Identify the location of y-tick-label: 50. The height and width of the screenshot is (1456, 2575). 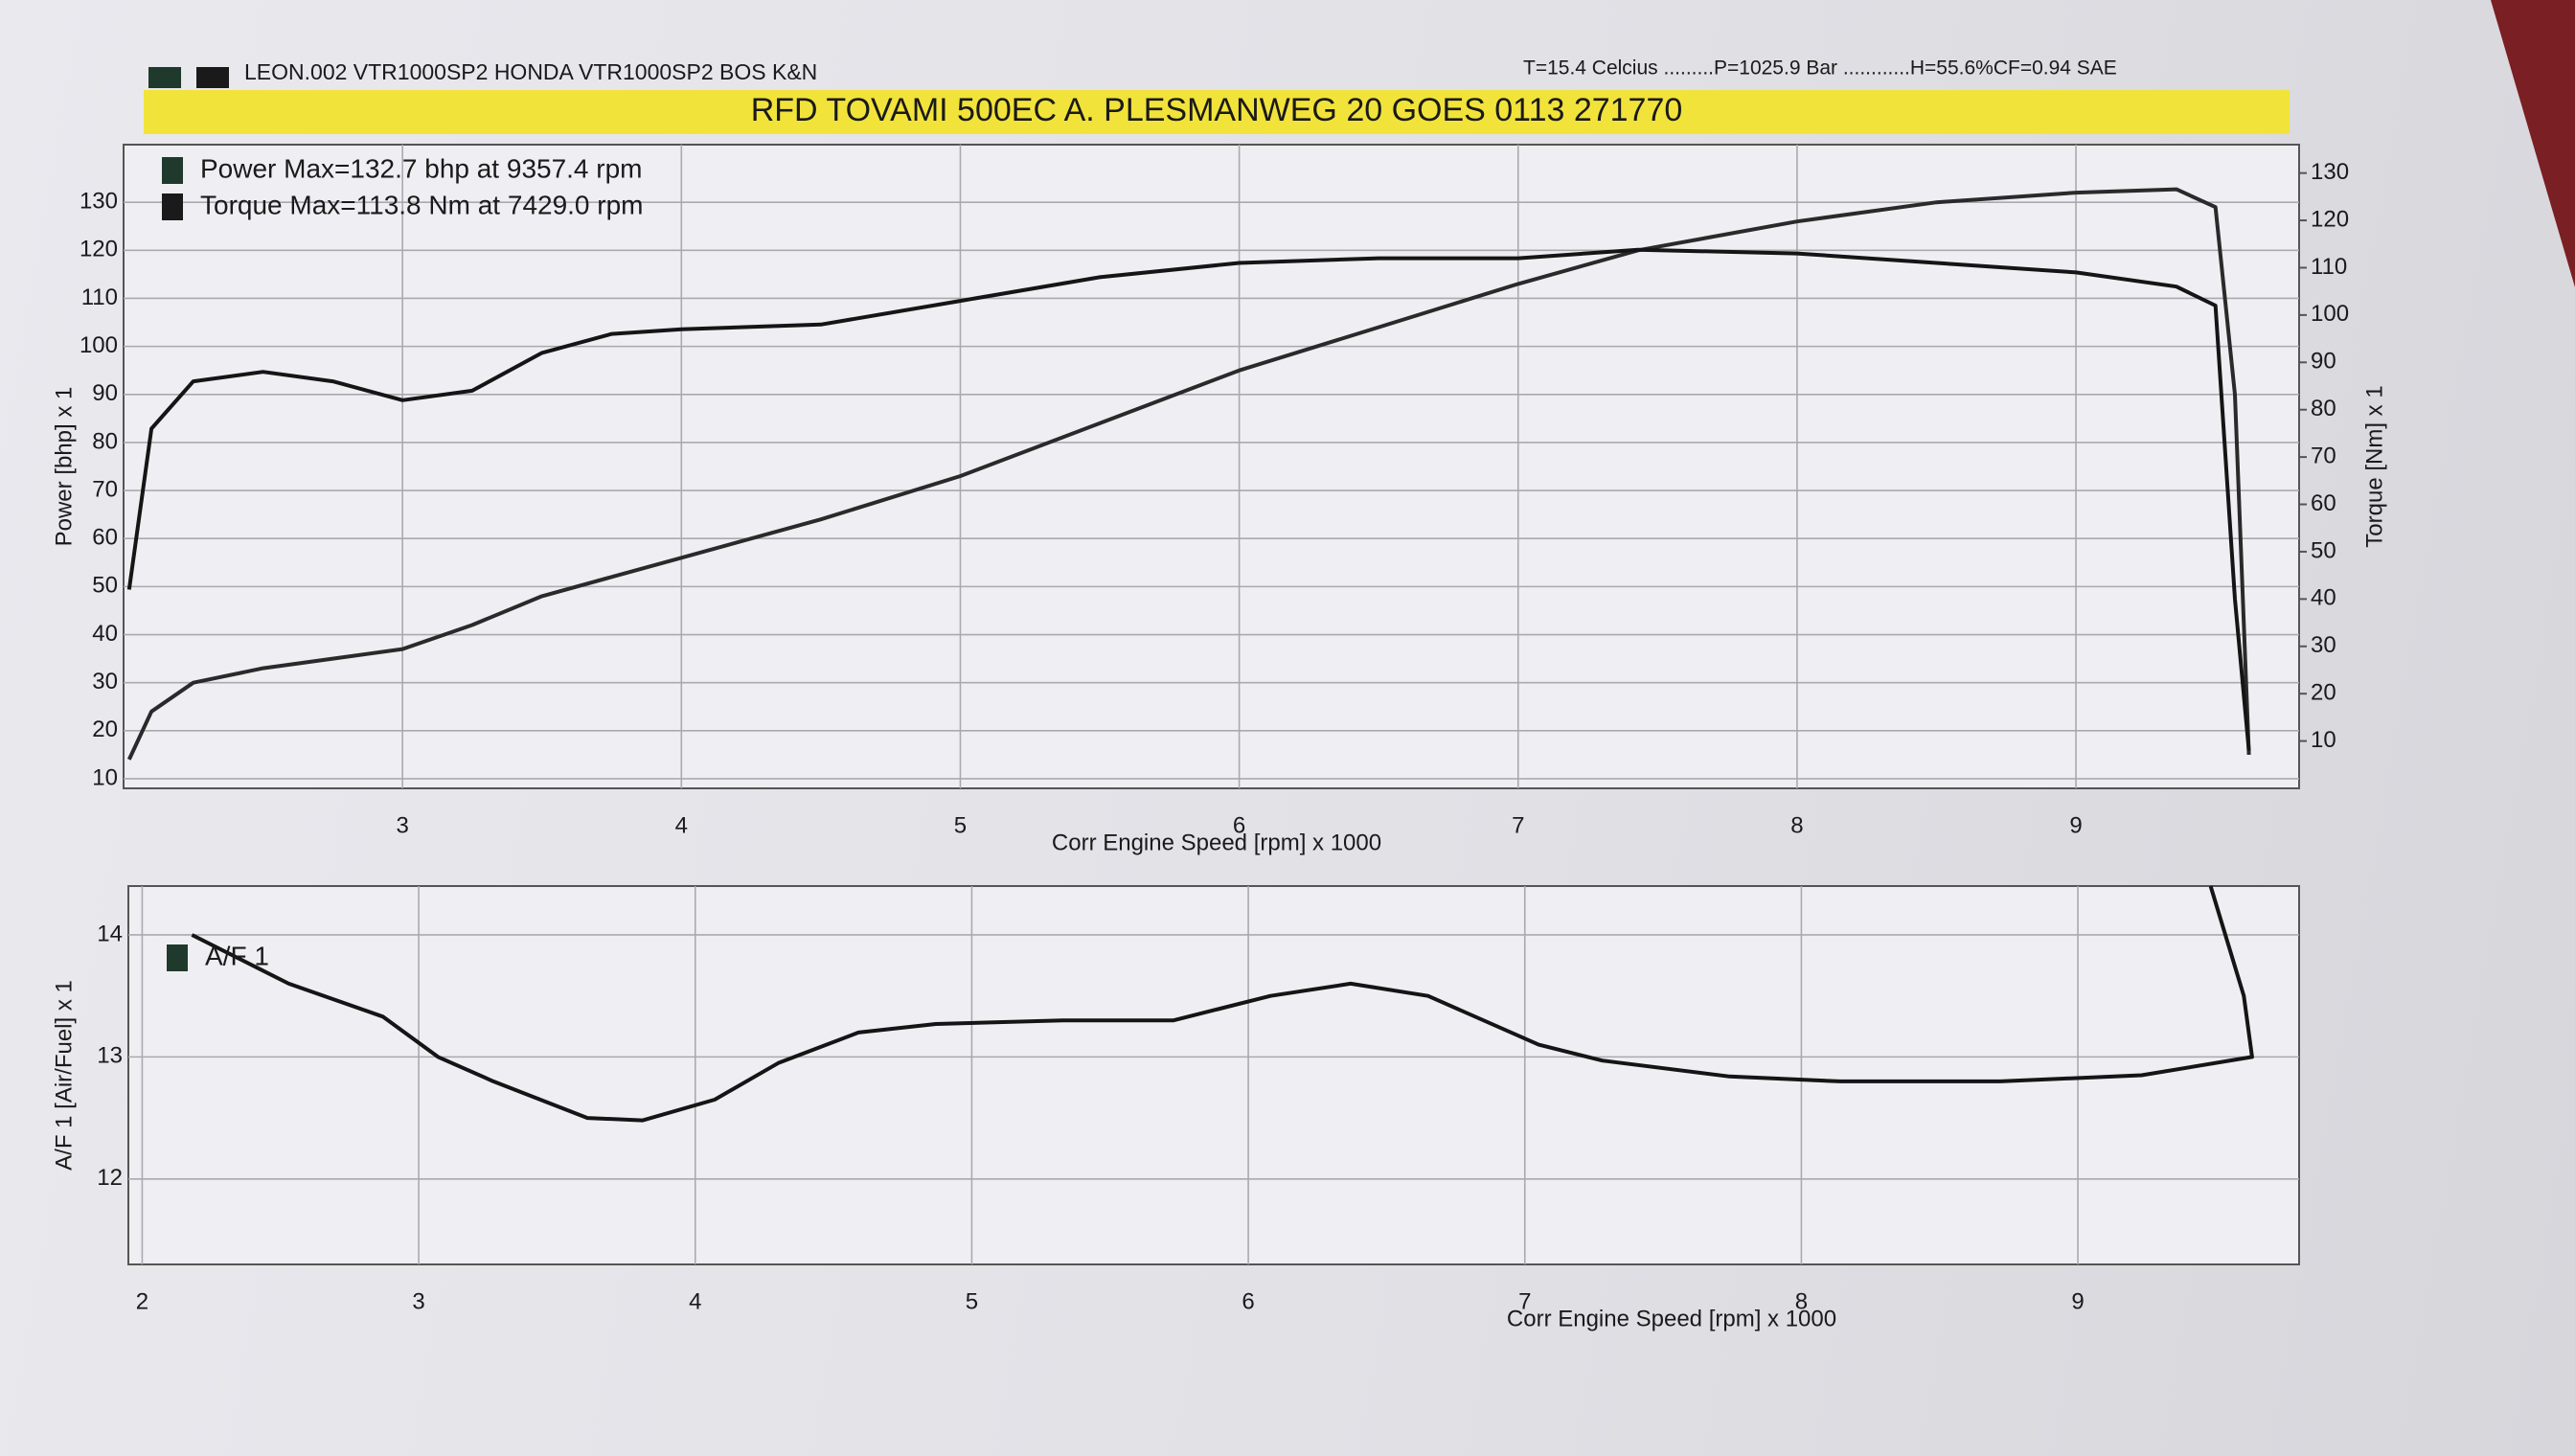
(105, 586).